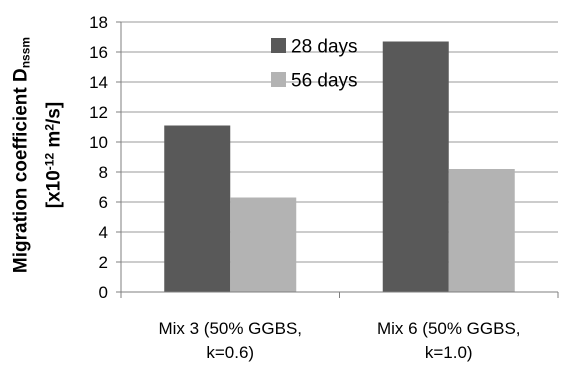 This screenshot has height=367, width=571. What do you see at coordinates (324, 47) in the screenshot?
I see `legend-label: 28 days` at bounding box center [324, 47].